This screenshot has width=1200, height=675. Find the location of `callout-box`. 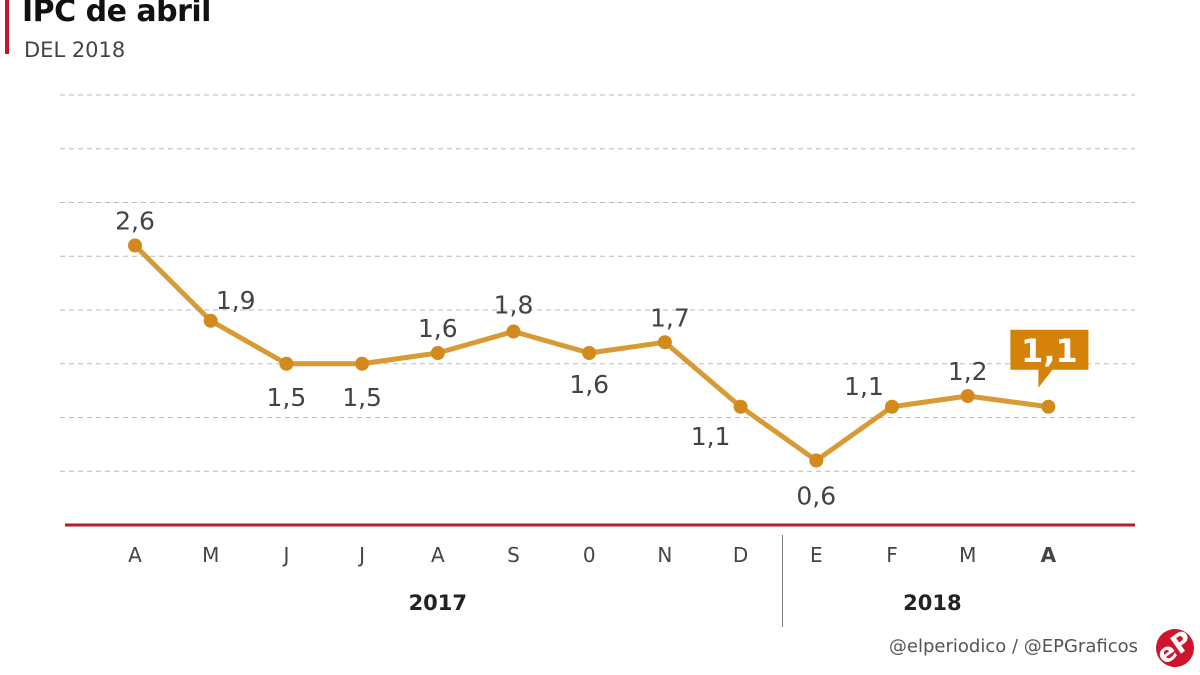

callout-box is located at coordinates (1049, 358).